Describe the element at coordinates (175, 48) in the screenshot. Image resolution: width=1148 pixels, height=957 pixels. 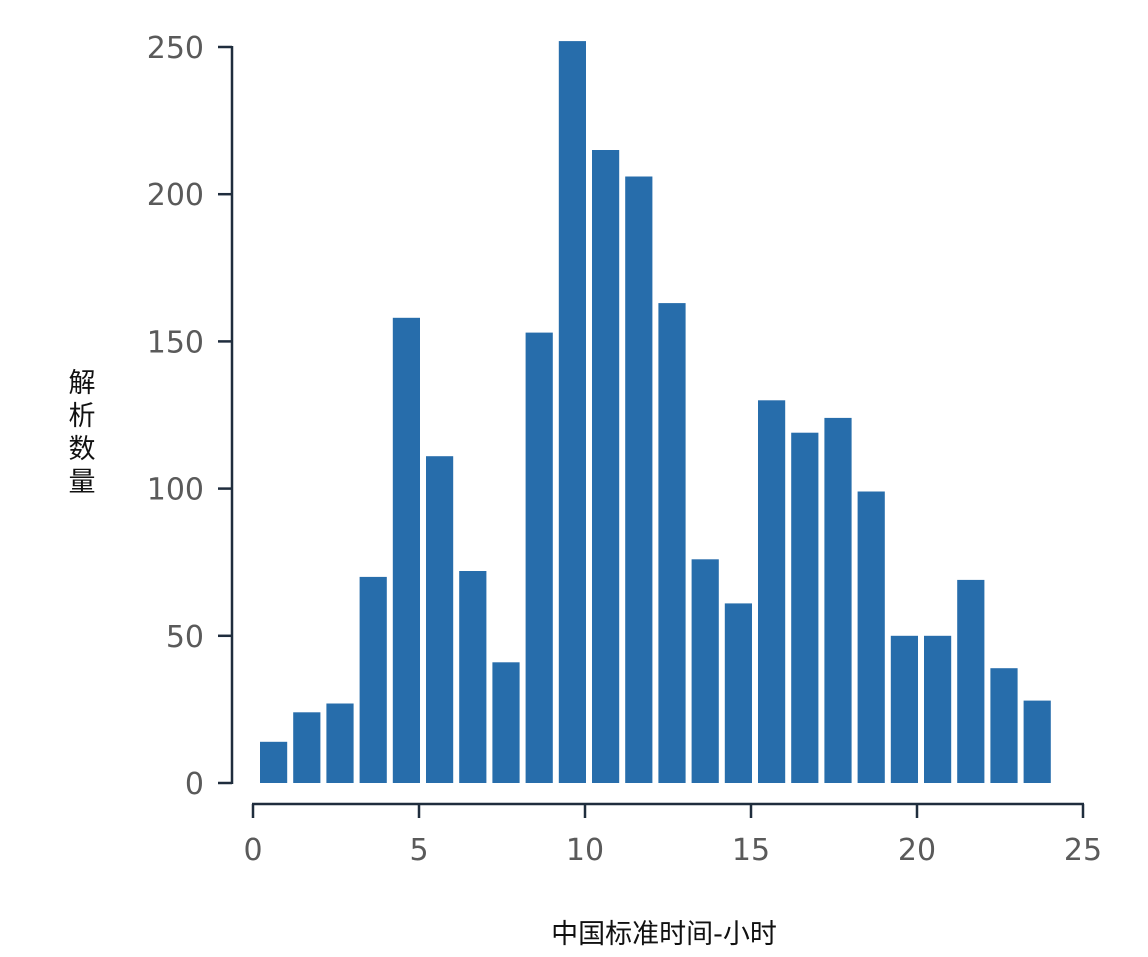
I see `y-tick-label-5: 250` at that location.